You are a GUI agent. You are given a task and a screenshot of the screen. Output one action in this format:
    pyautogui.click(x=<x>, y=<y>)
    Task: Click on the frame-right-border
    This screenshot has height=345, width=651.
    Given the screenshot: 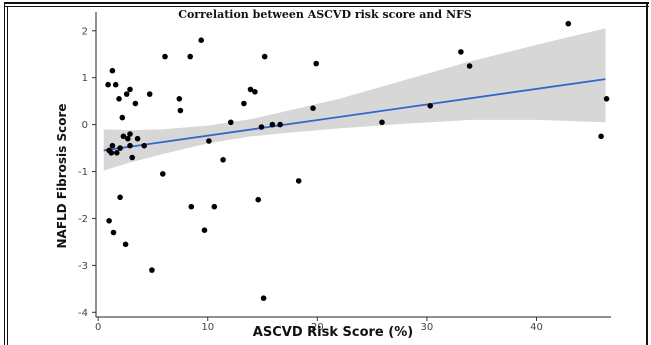 What is the action you would take?
    pyautogui.click(x=647, y=173)
    